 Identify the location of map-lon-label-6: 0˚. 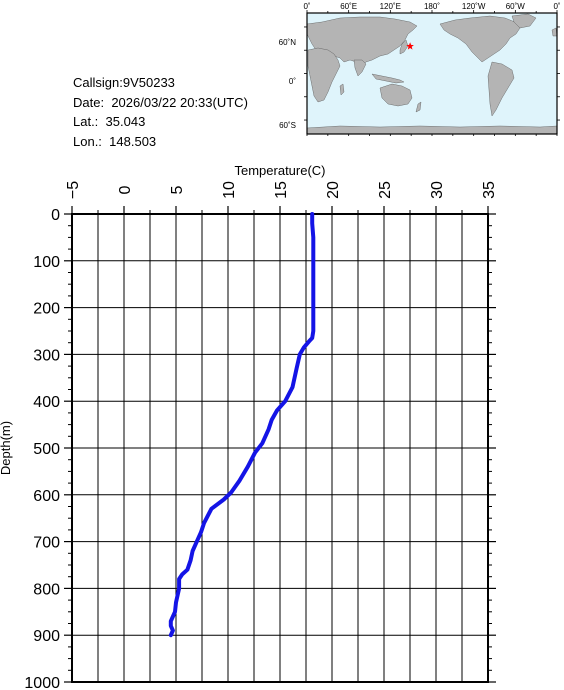
(556, 6).